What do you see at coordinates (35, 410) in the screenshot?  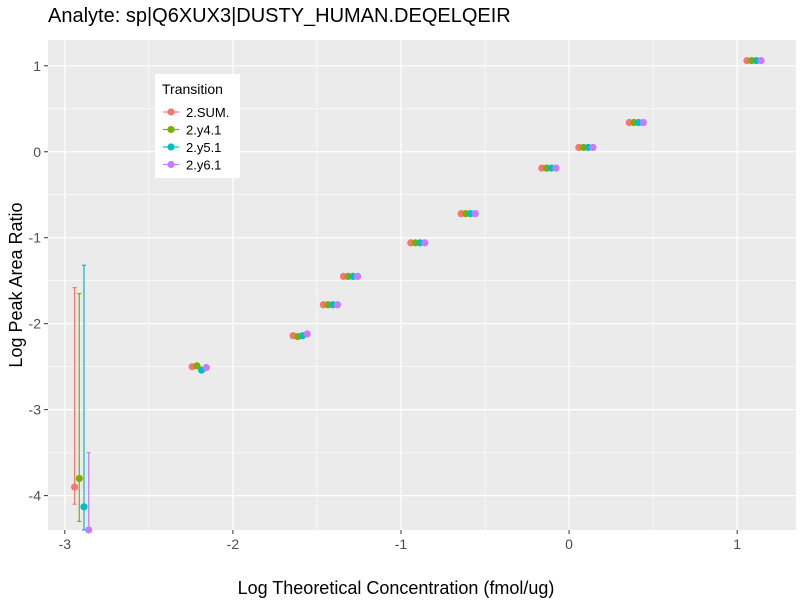 I see `y-tick-label: -3` at bounding box center [35, 410].